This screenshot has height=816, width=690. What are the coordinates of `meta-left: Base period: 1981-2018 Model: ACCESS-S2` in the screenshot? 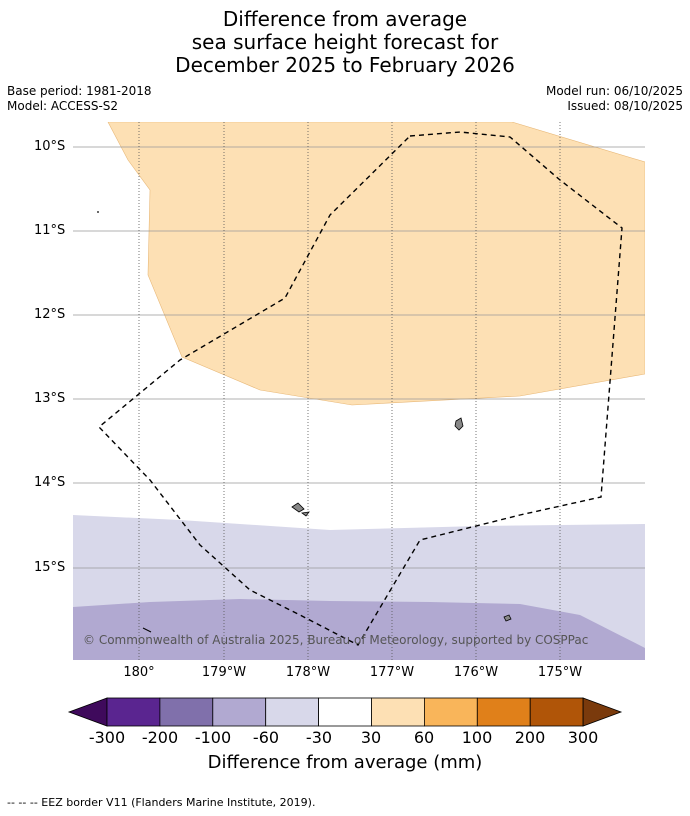 It's located at (79, 99).